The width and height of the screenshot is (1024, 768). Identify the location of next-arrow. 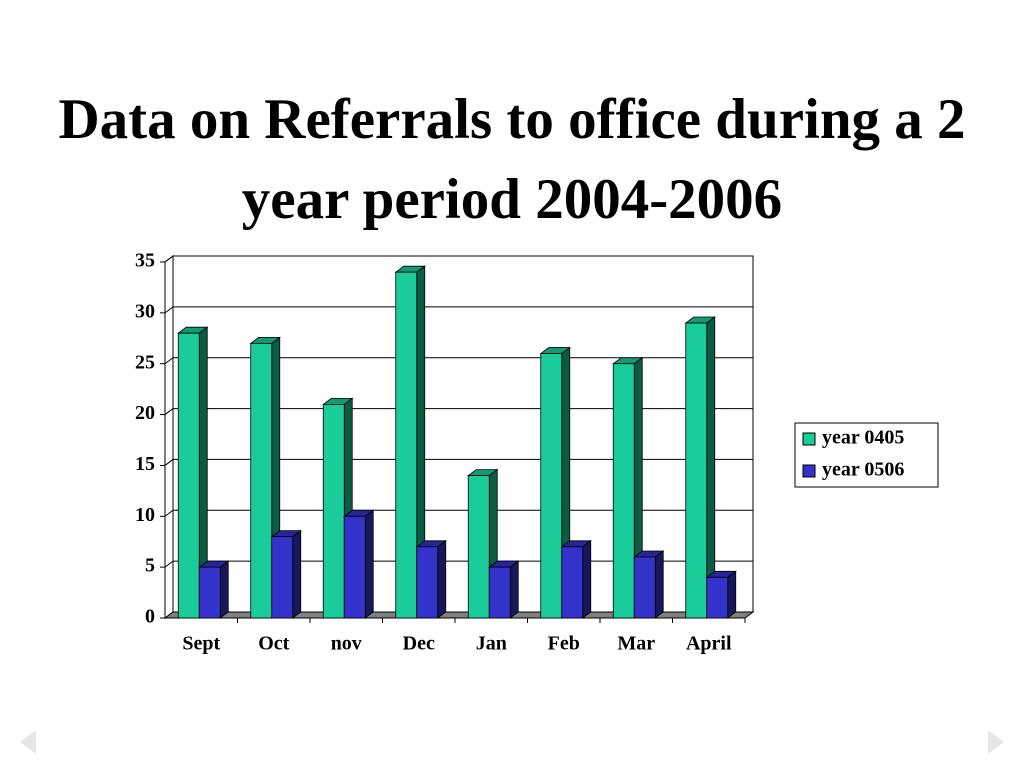
(996, 742).